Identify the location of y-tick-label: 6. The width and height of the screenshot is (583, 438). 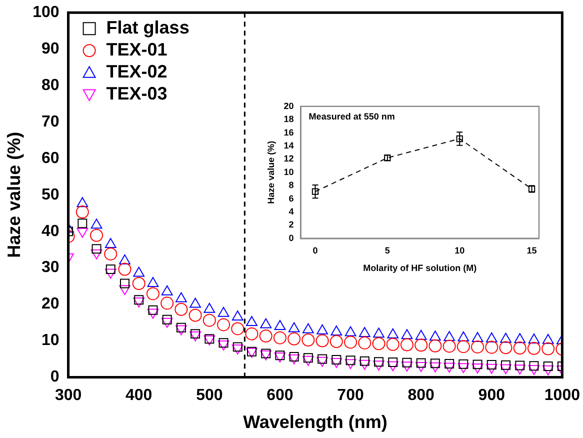
(291, 198).